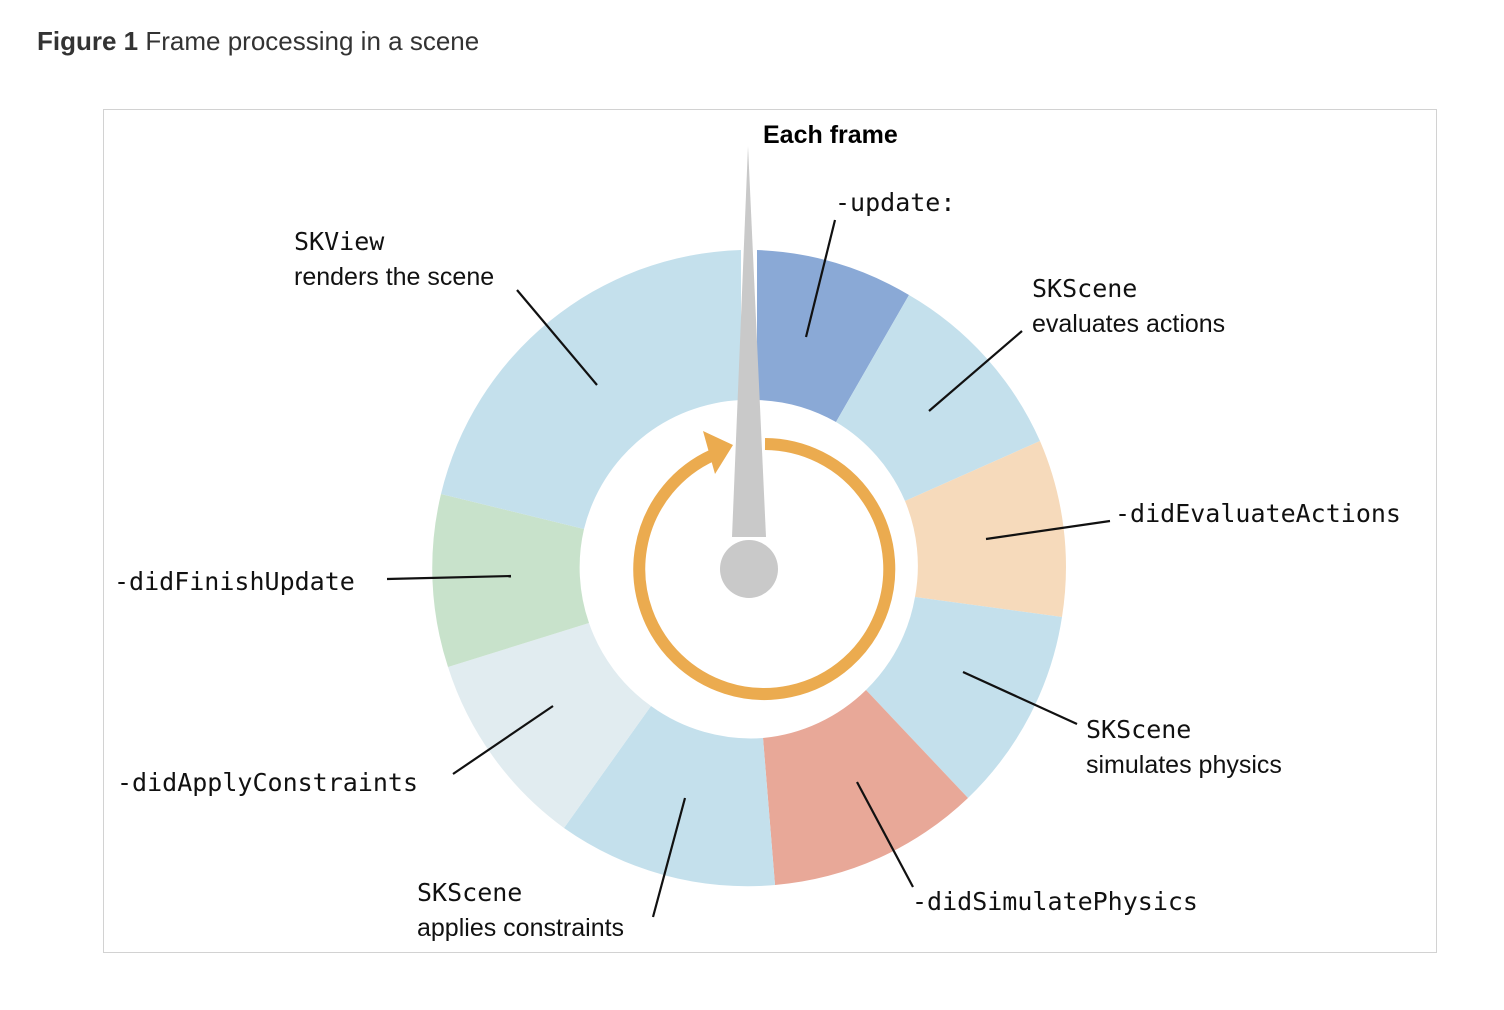 This screenshot has width=1504, height=1010. Describe the element at coordinates (1084, 288) in the screenshot. I see `label-evaluates-actions-line1: SKScene` at that location.